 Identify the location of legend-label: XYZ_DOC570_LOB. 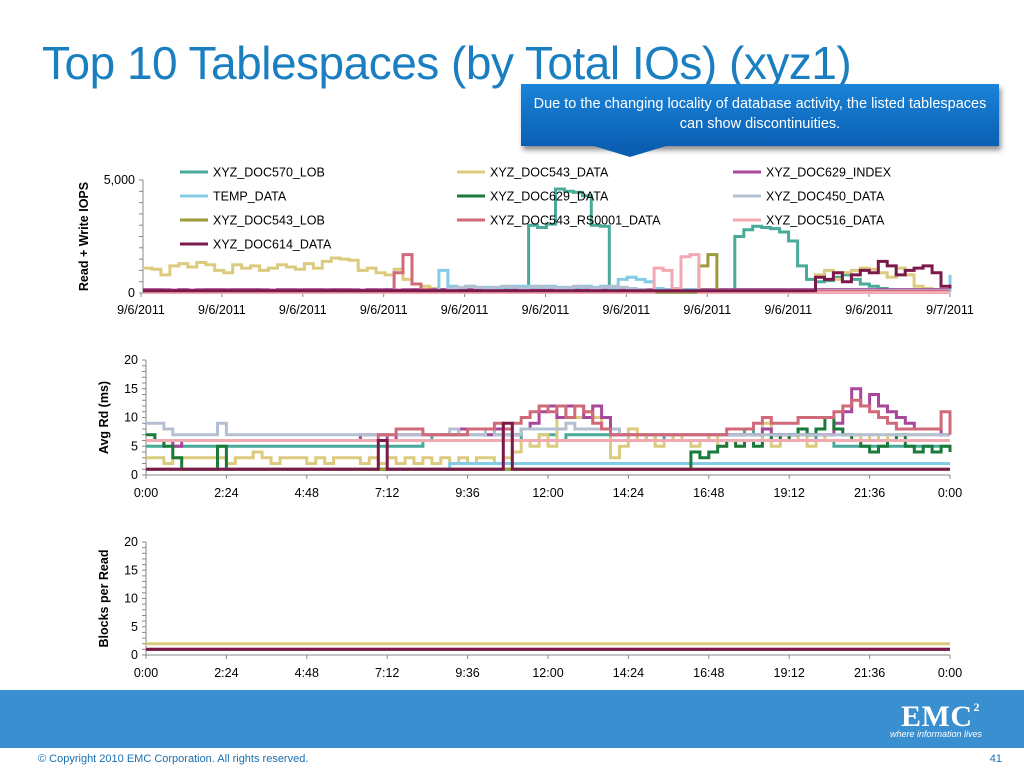
(269, 173).